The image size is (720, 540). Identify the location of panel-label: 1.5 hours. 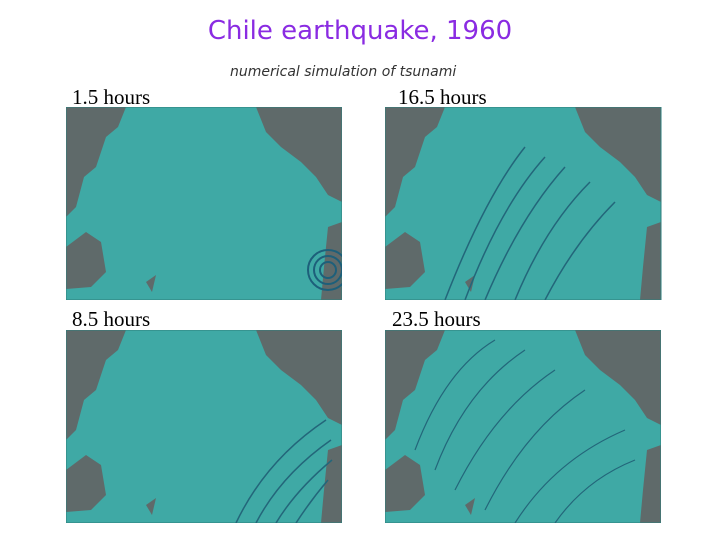
(111, 97).